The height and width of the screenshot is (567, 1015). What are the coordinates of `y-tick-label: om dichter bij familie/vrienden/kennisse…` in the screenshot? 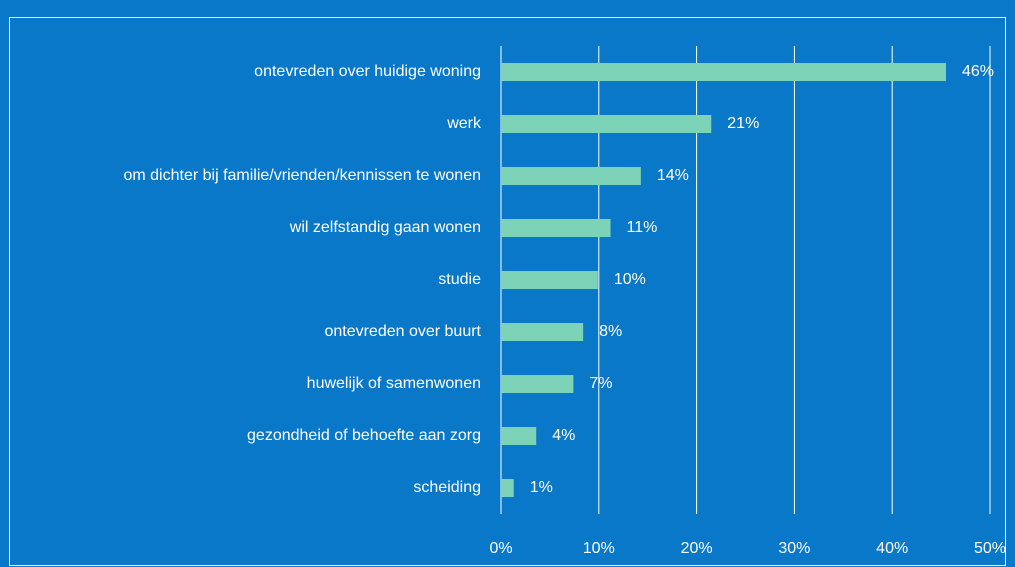 It's located at (302, 175).